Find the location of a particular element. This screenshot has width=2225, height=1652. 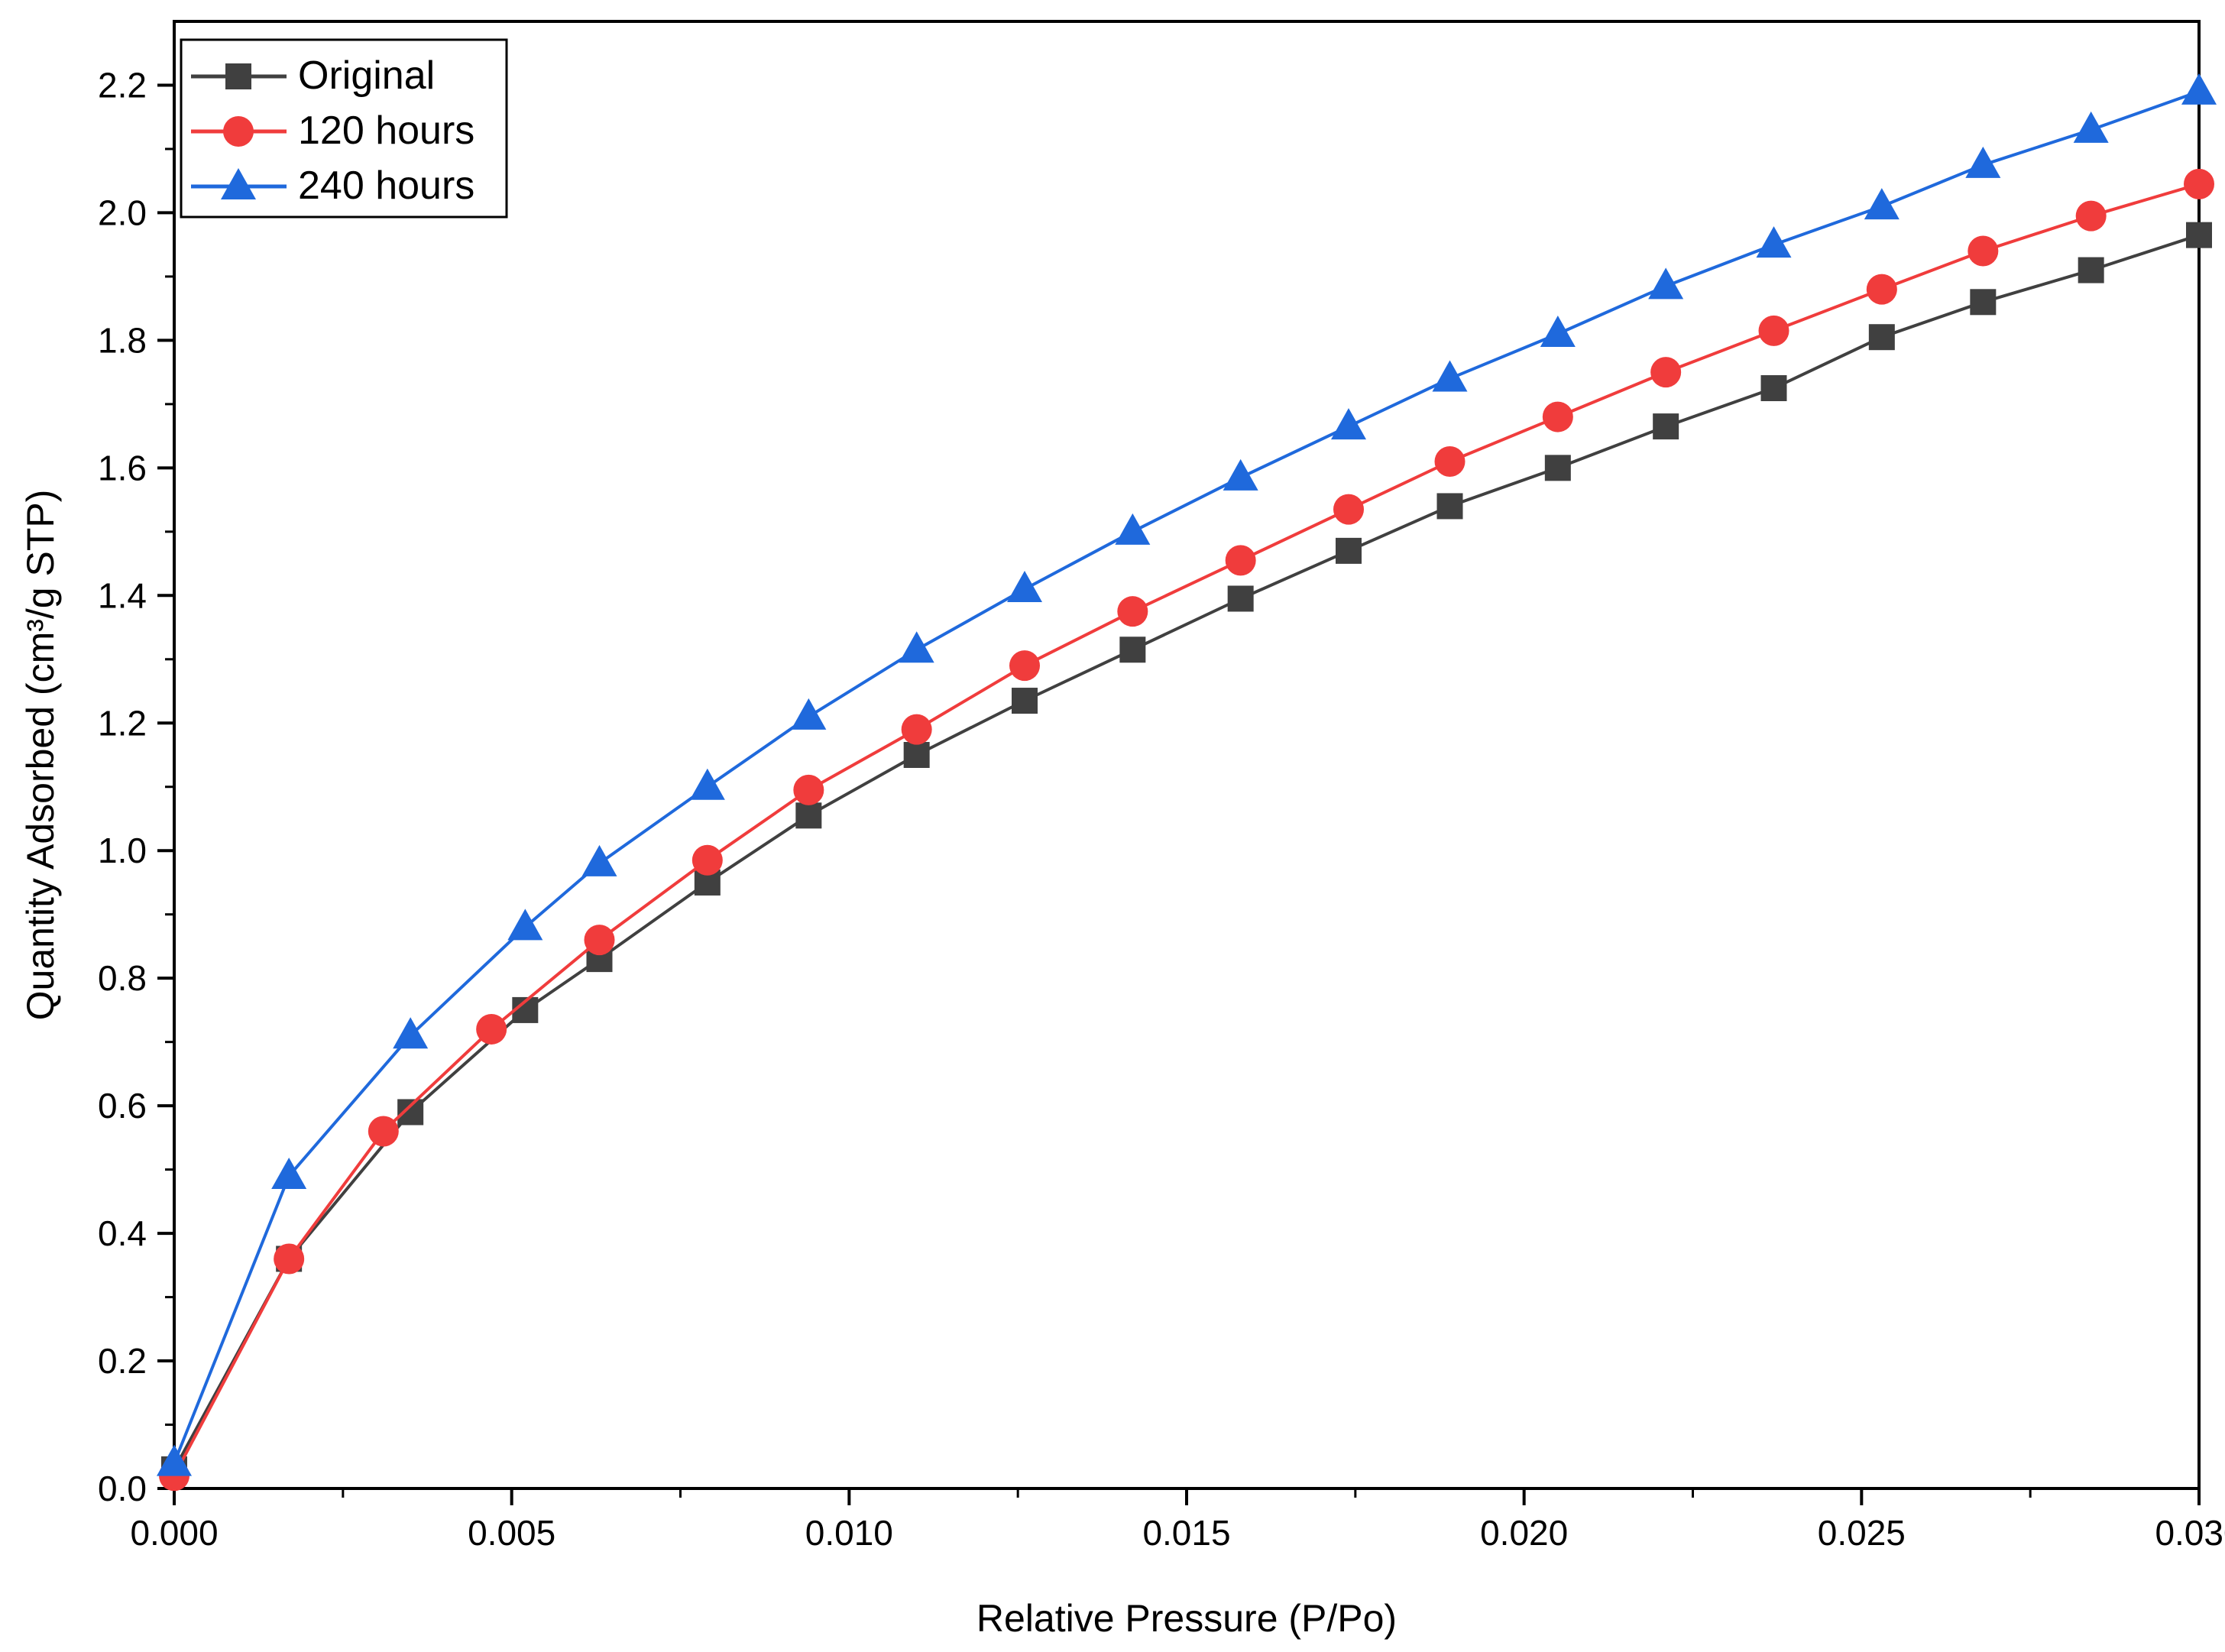

y-tick-label: 0.6 is located at coordinates (122, 1106).